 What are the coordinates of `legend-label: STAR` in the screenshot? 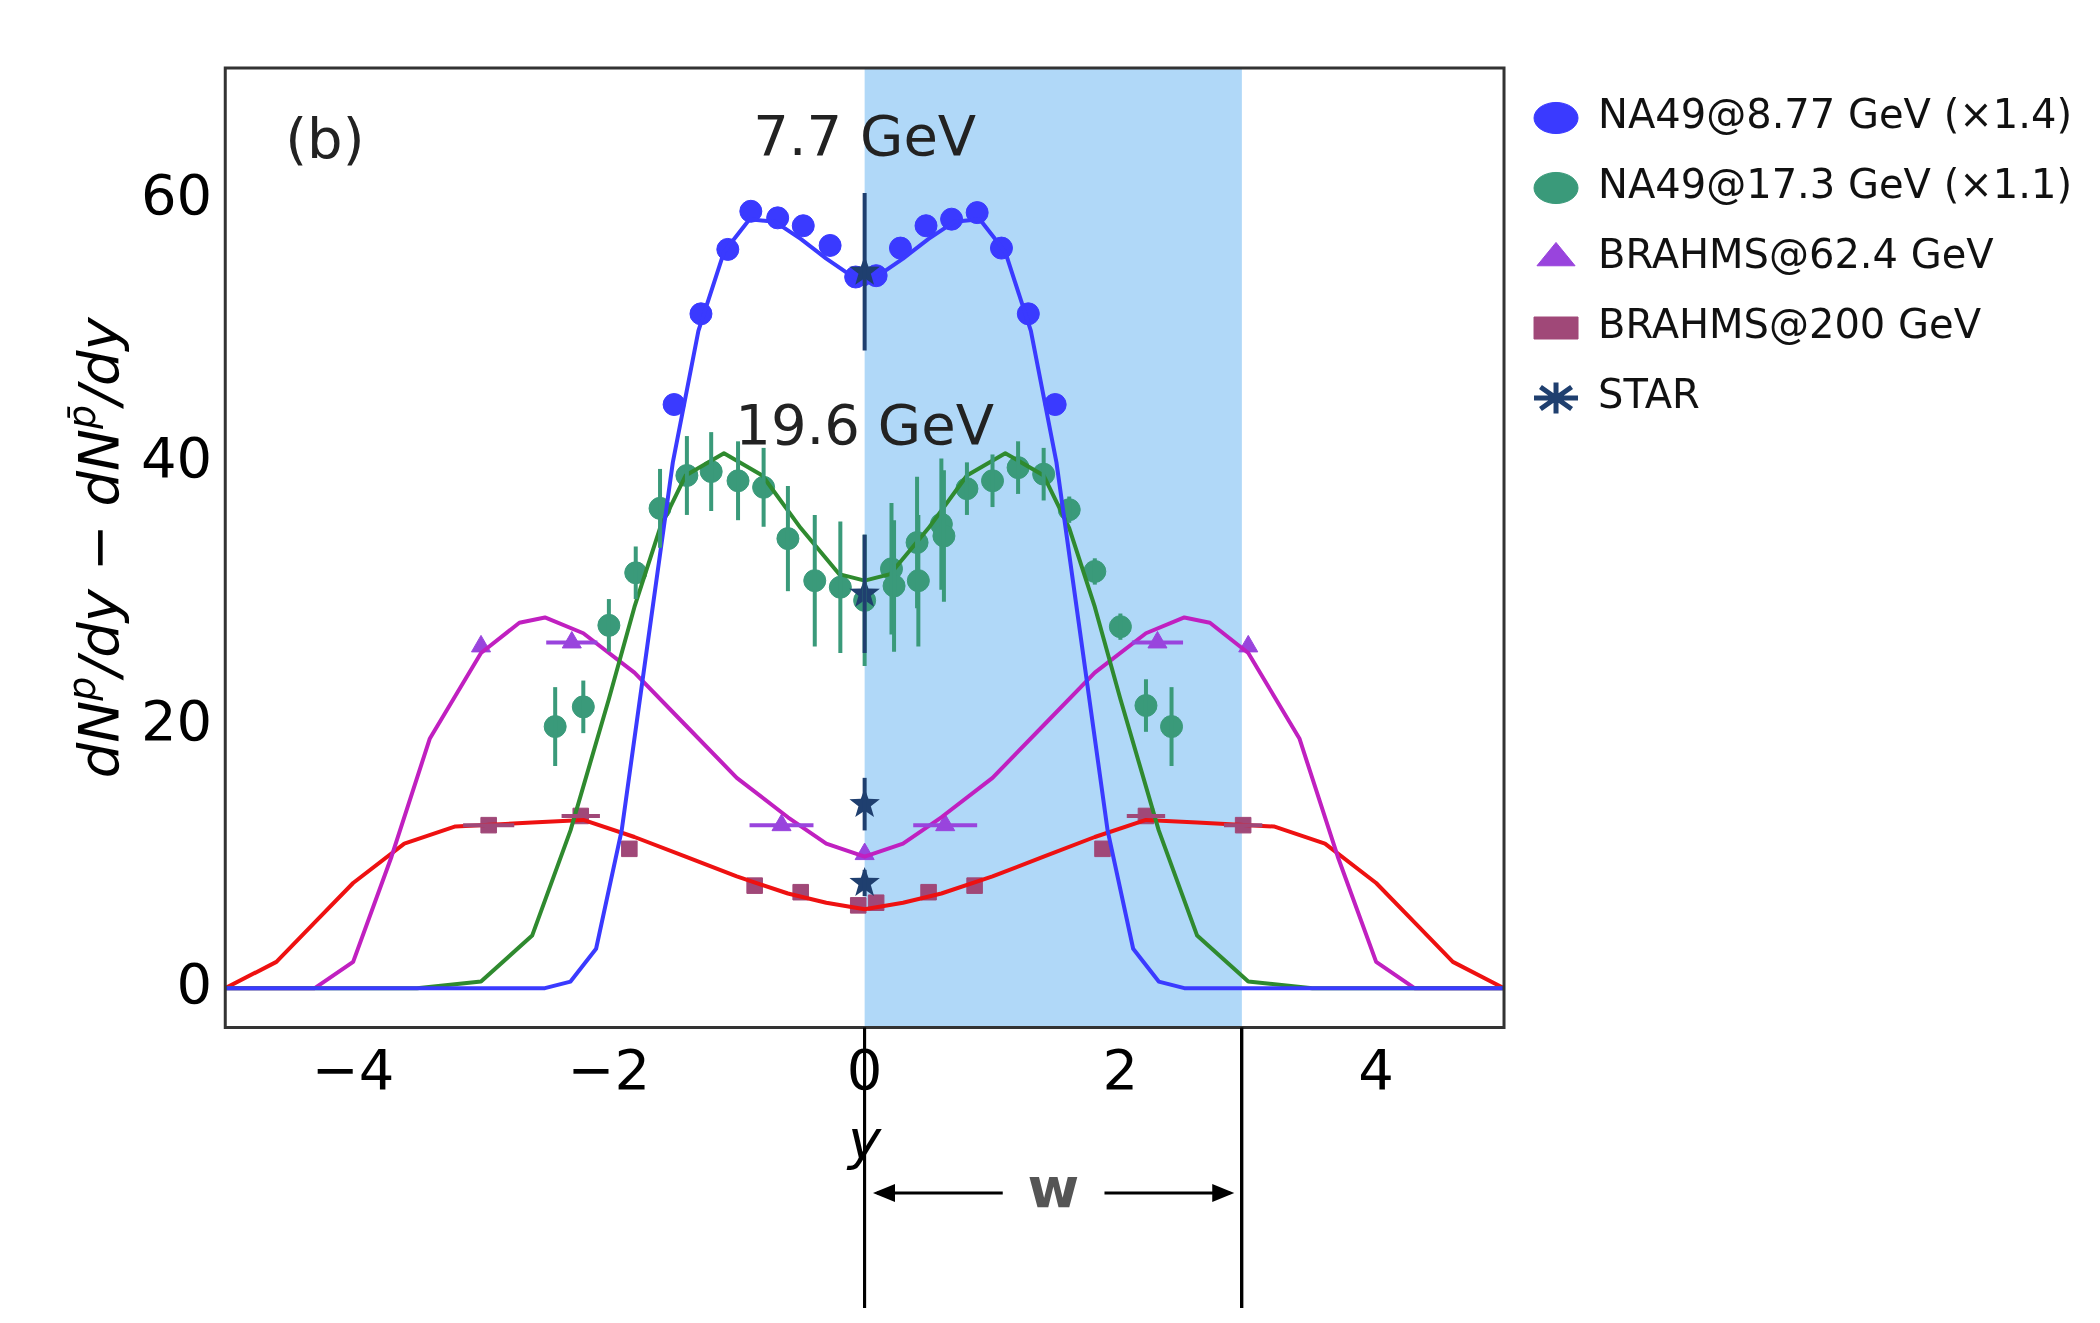 It's located at (1649, 394).